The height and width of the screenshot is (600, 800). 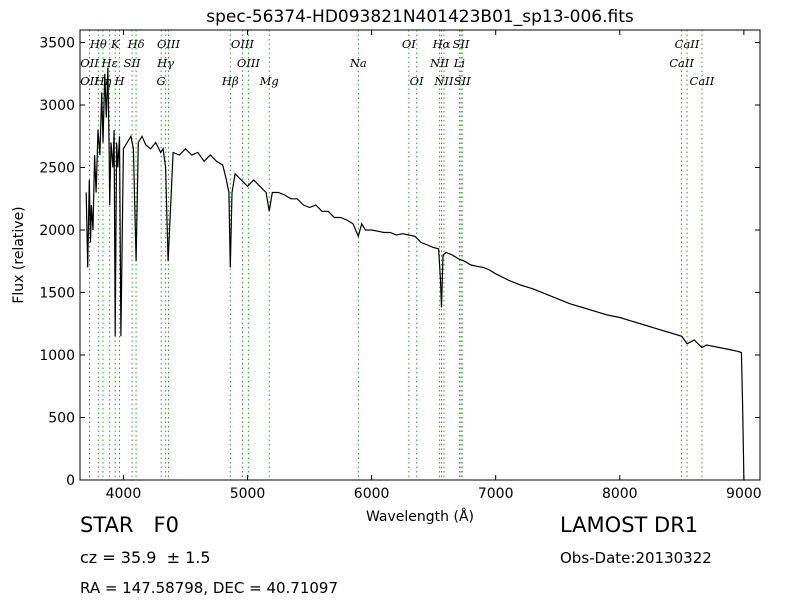 I want to click on line-label-20: G, so click(x=161, y=81).